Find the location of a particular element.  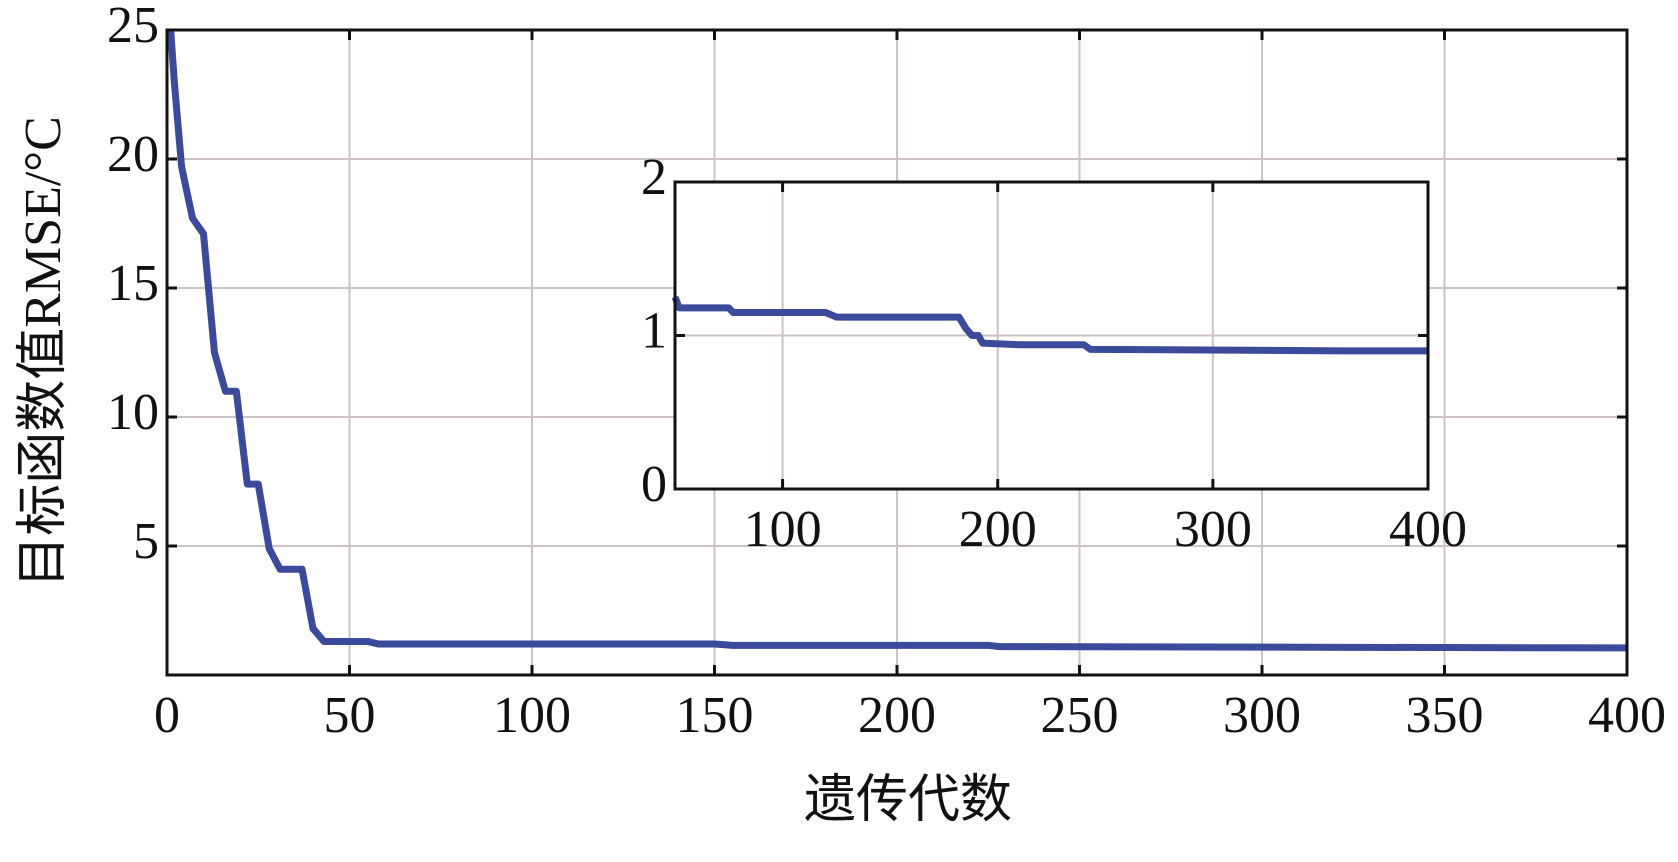

y-tick-label: 15 is located at coordinates (133, 283).